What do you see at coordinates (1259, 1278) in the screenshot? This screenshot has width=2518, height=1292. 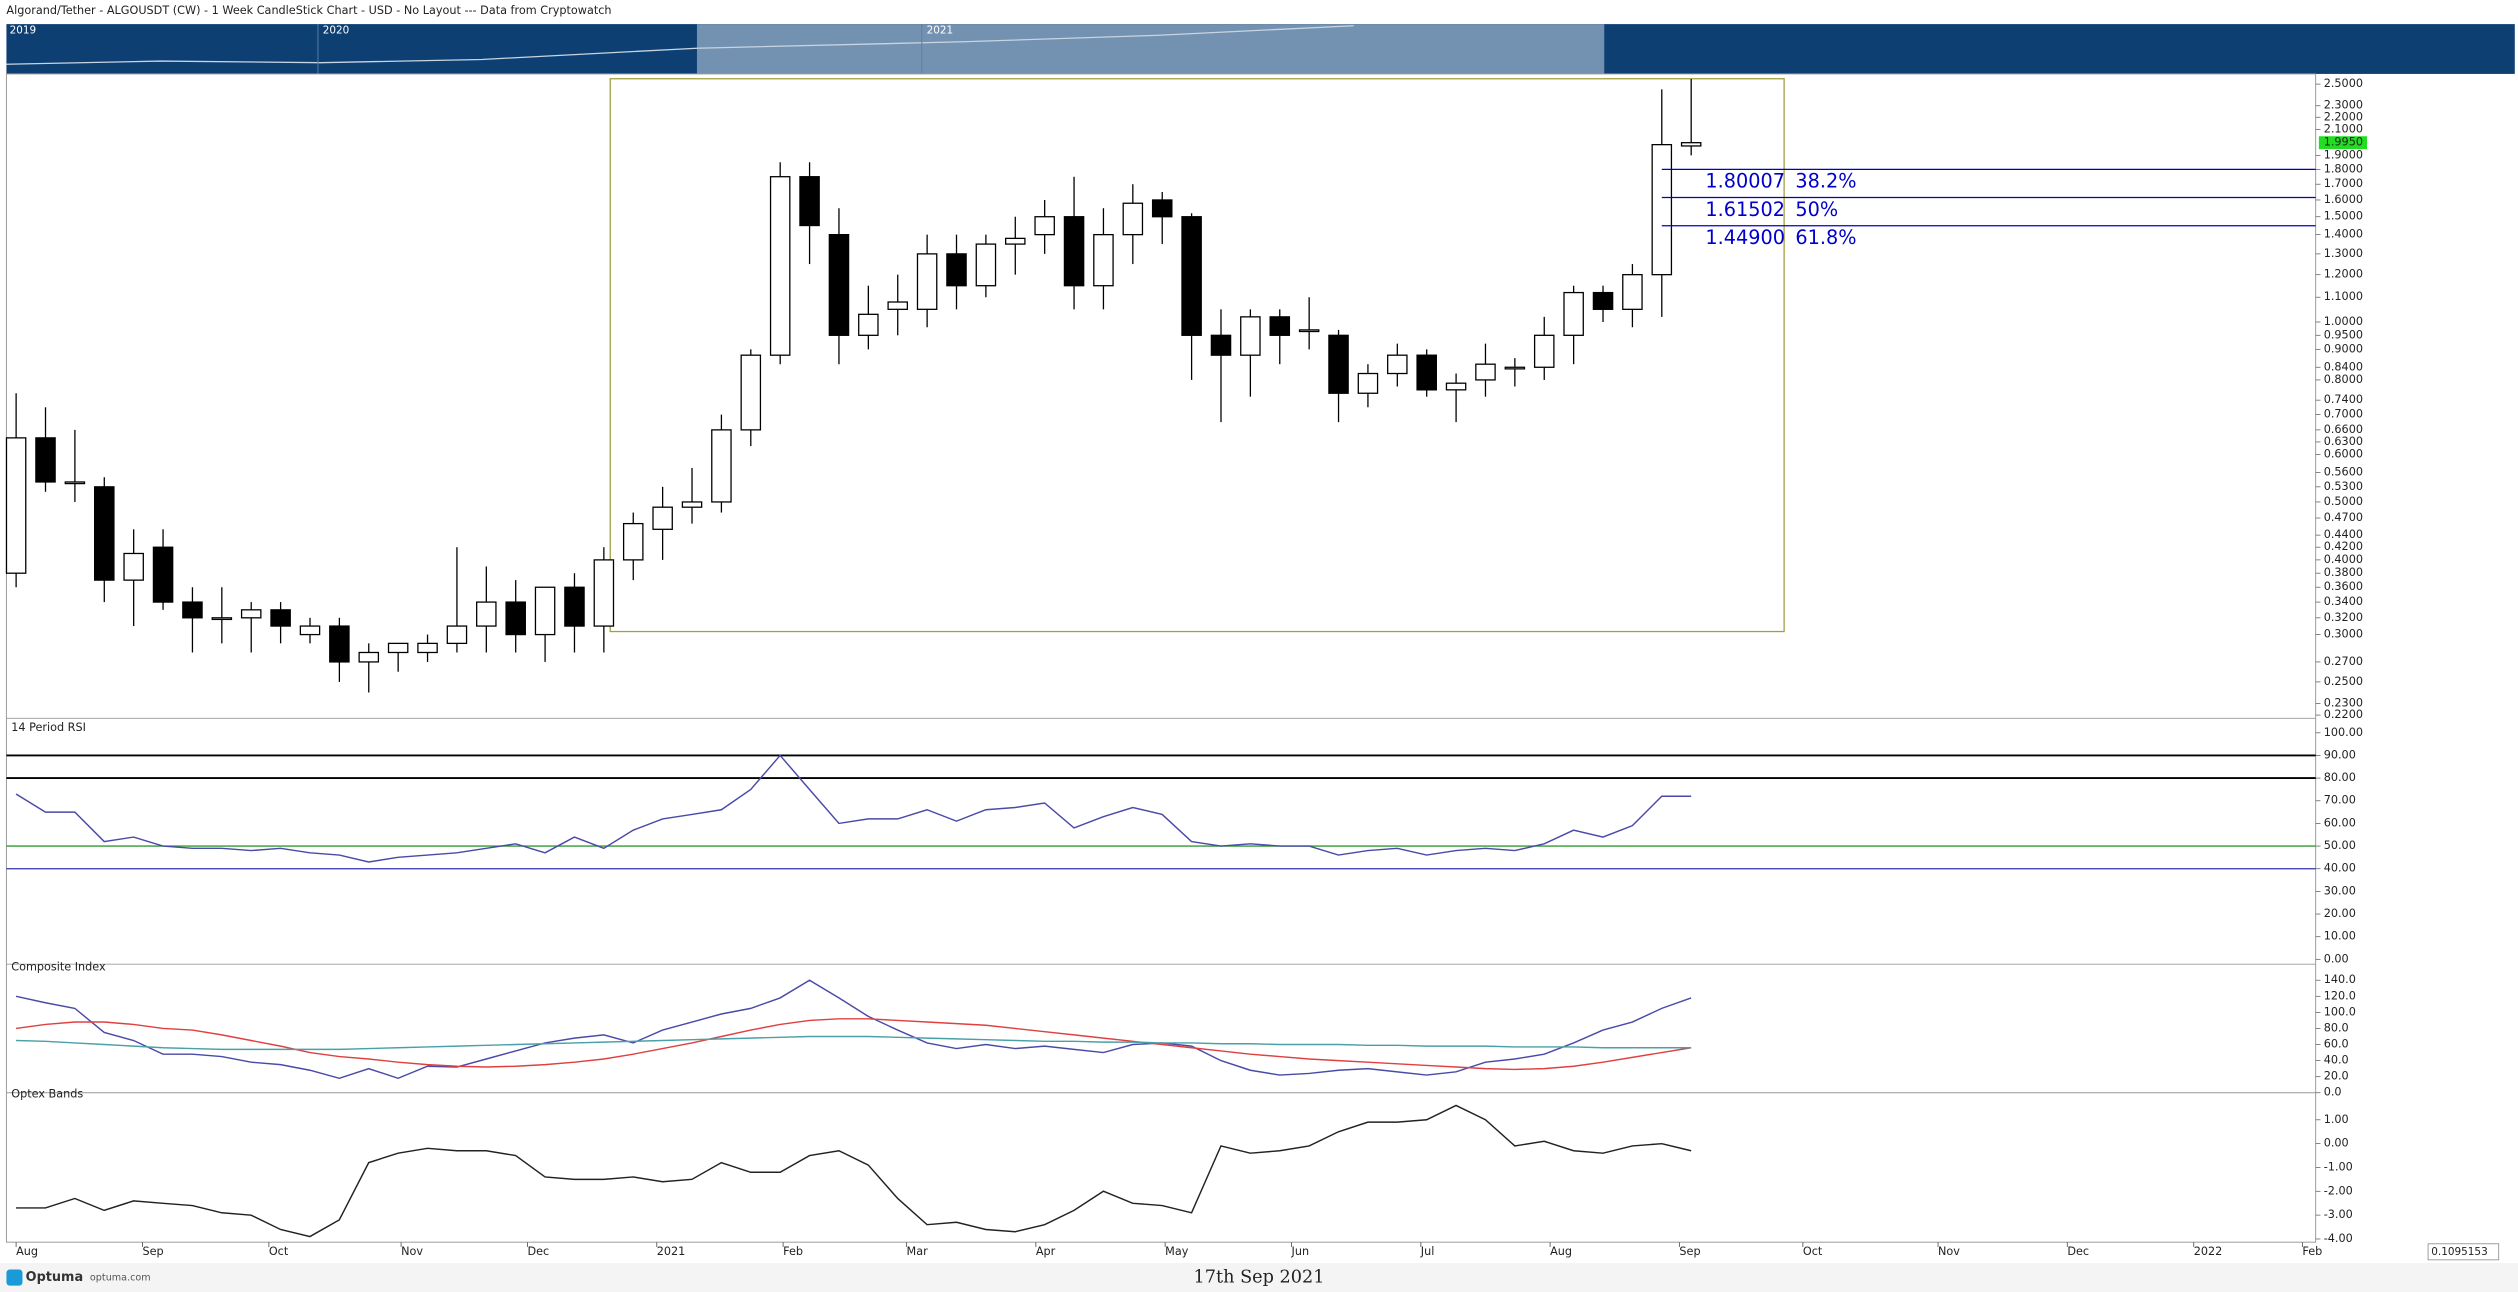 I see `chart-date: 17th Sep 2021` at bounding box center [1259, 1278].